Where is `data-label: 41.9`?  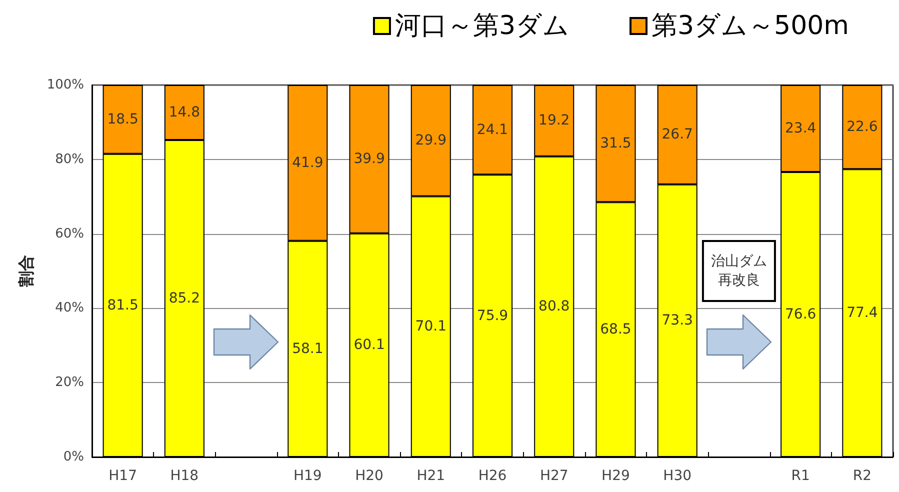 data-label: 41.9 is located at coordinates (308, 162).